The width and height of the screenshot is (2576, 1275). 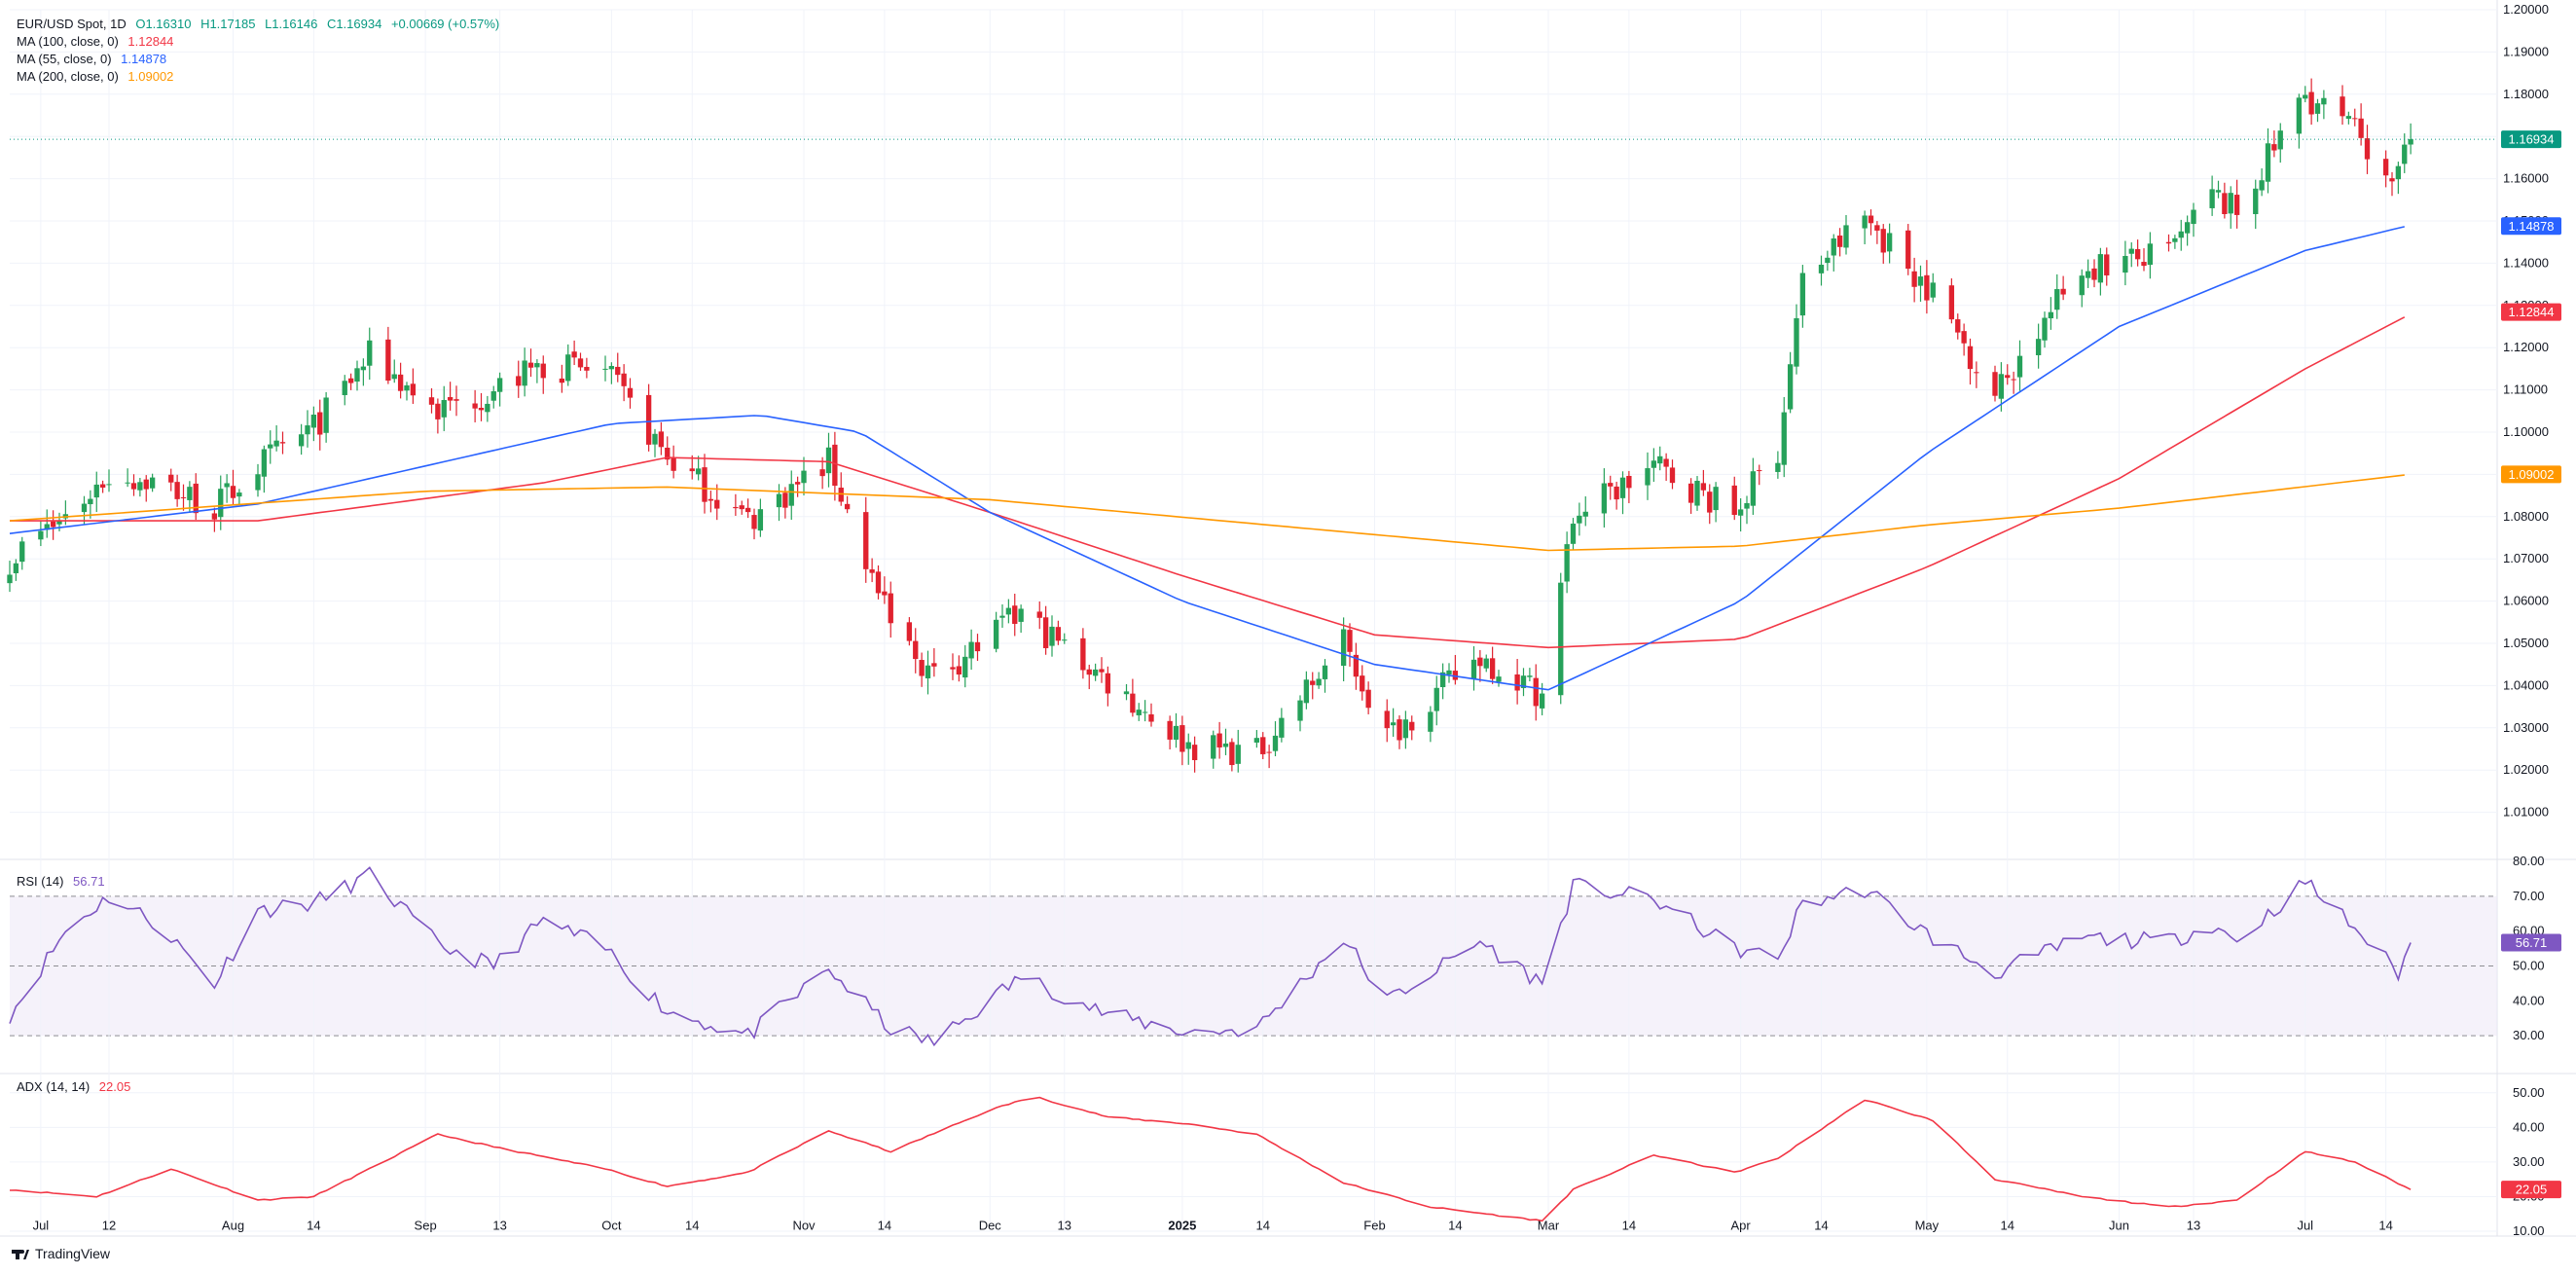 What do you see at coordinates (2529, 1230) in the screenshot?
I see `adx-tick-label: 10.00` at bounding box center [2529, 1230].